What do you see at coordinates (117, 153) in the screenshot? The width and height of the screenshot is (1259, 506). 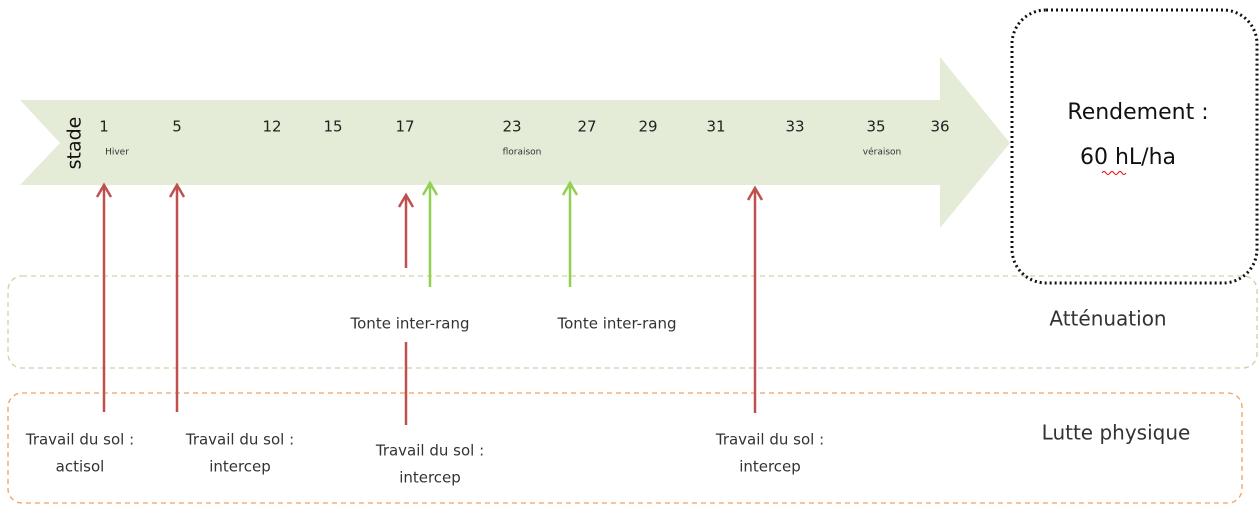 I see `stage-note: Hiver` at bounding box center [117, 153].